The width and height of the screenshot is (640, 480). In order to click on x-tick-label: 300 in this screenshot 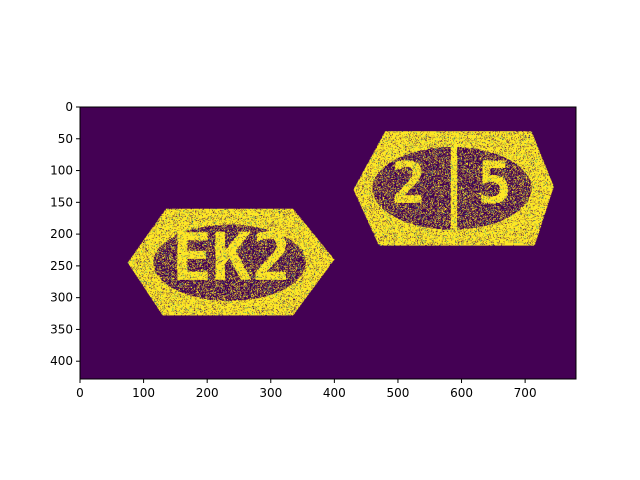, I will do `click(270, 393)`.